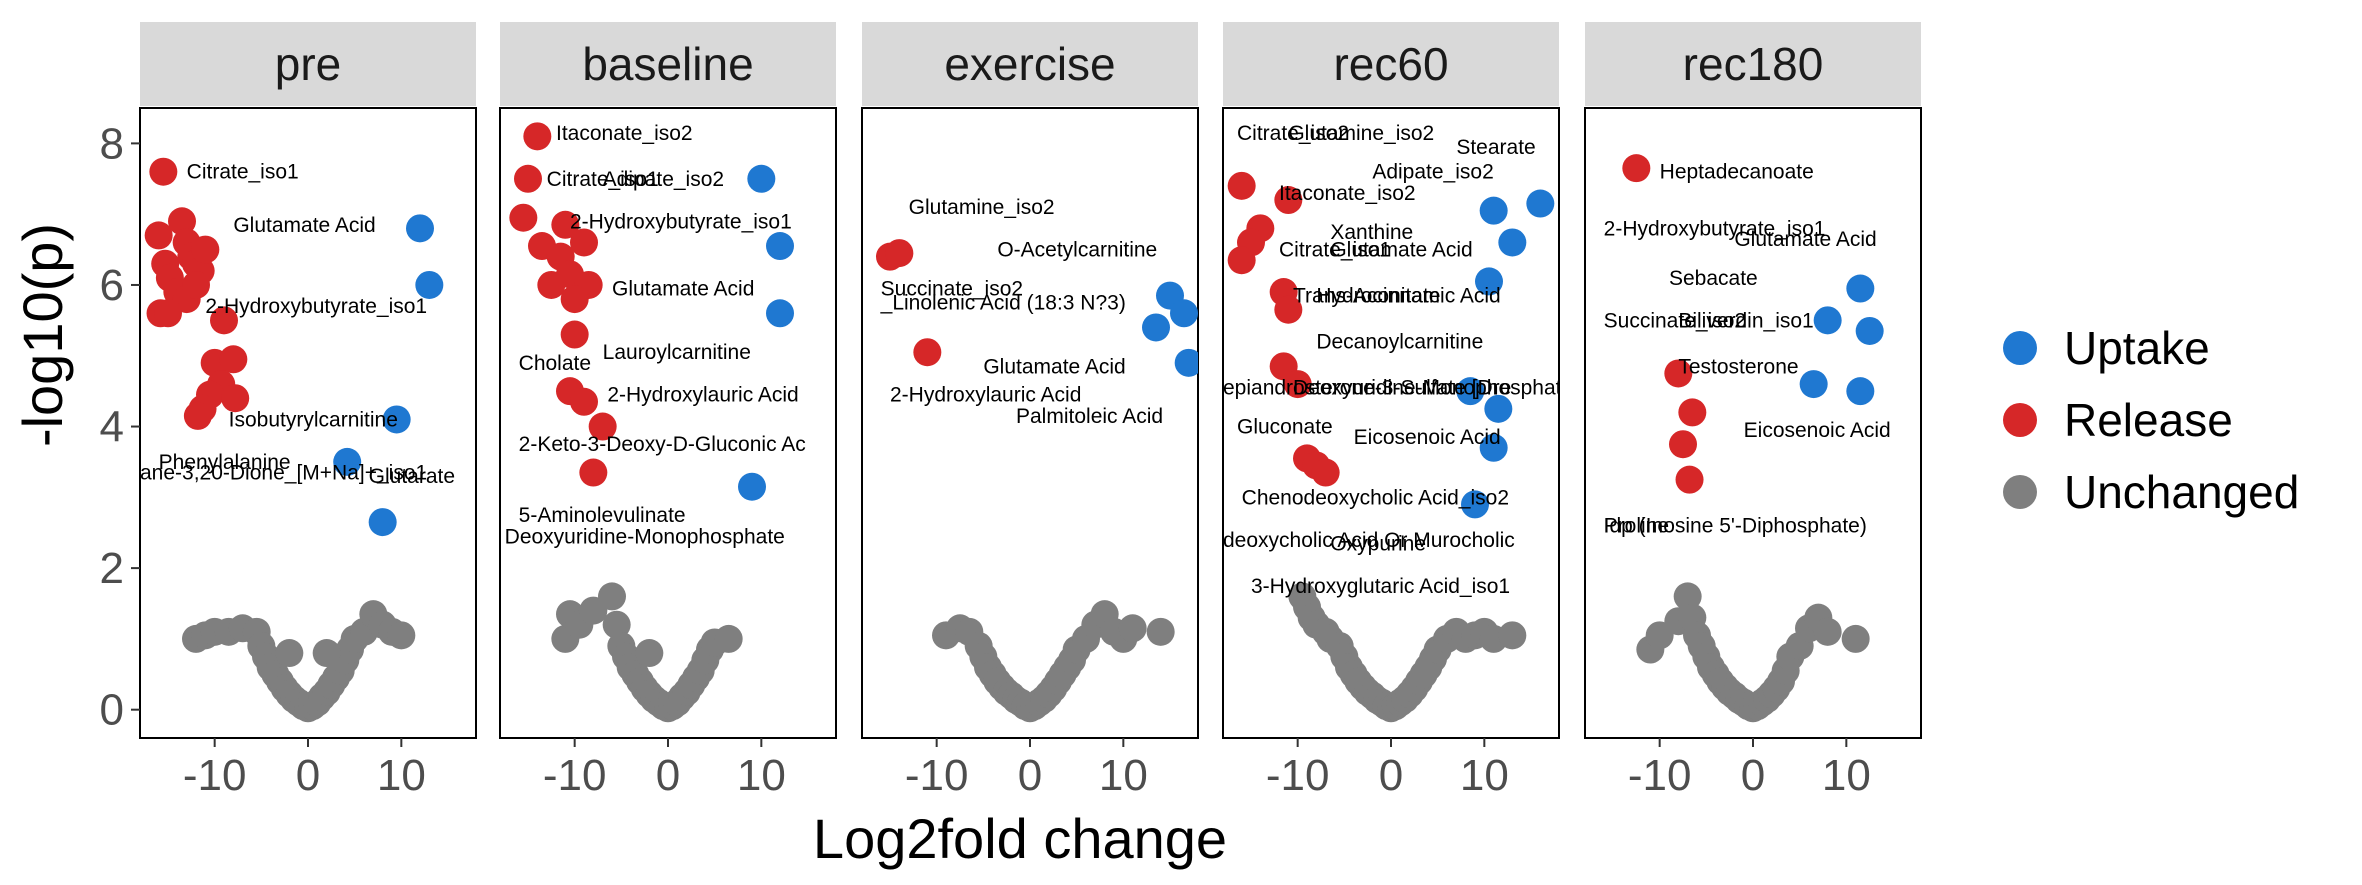 The height and width of the screenshot is (885, 2362). What do you see at coordinates (1817, 430) in the screenshot?
I see `point-label: Eicosenoic Acid` at bounding box center [1817, 430].